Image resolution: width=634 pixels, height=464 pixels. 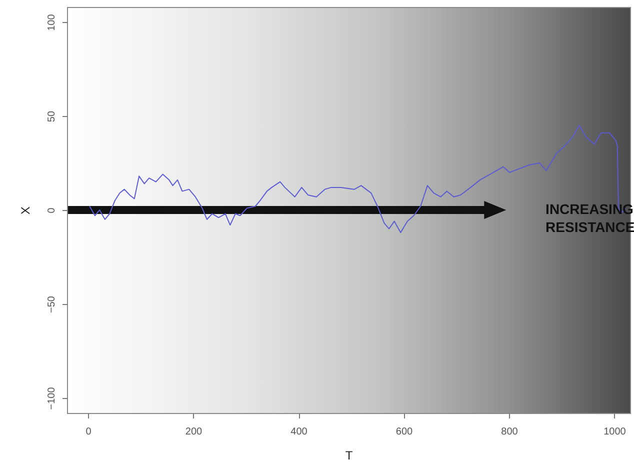 What do you see at coordinates (509, 432) in the screenshot?
I see `x-tick-label: 800` at bounding box center [509, 432].